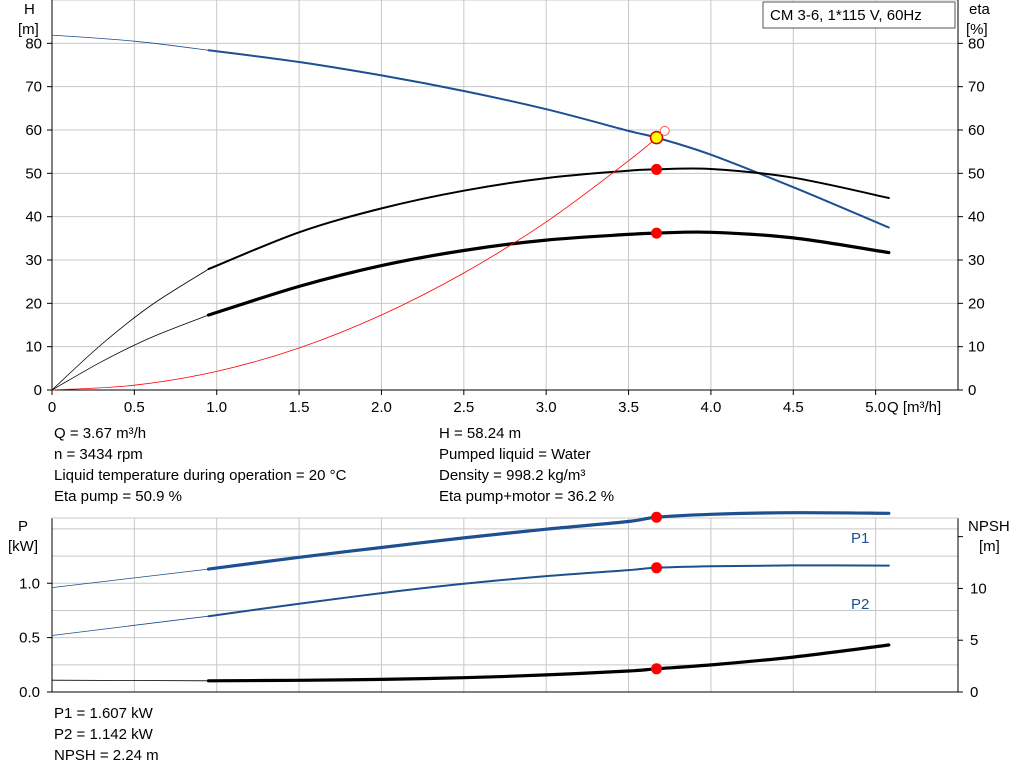 The width and height of the screenshot is (1024, 781). Describe the element at coordinates (33, 260) in the screenshot. I see `y-tick-label-left: 30` at that location.